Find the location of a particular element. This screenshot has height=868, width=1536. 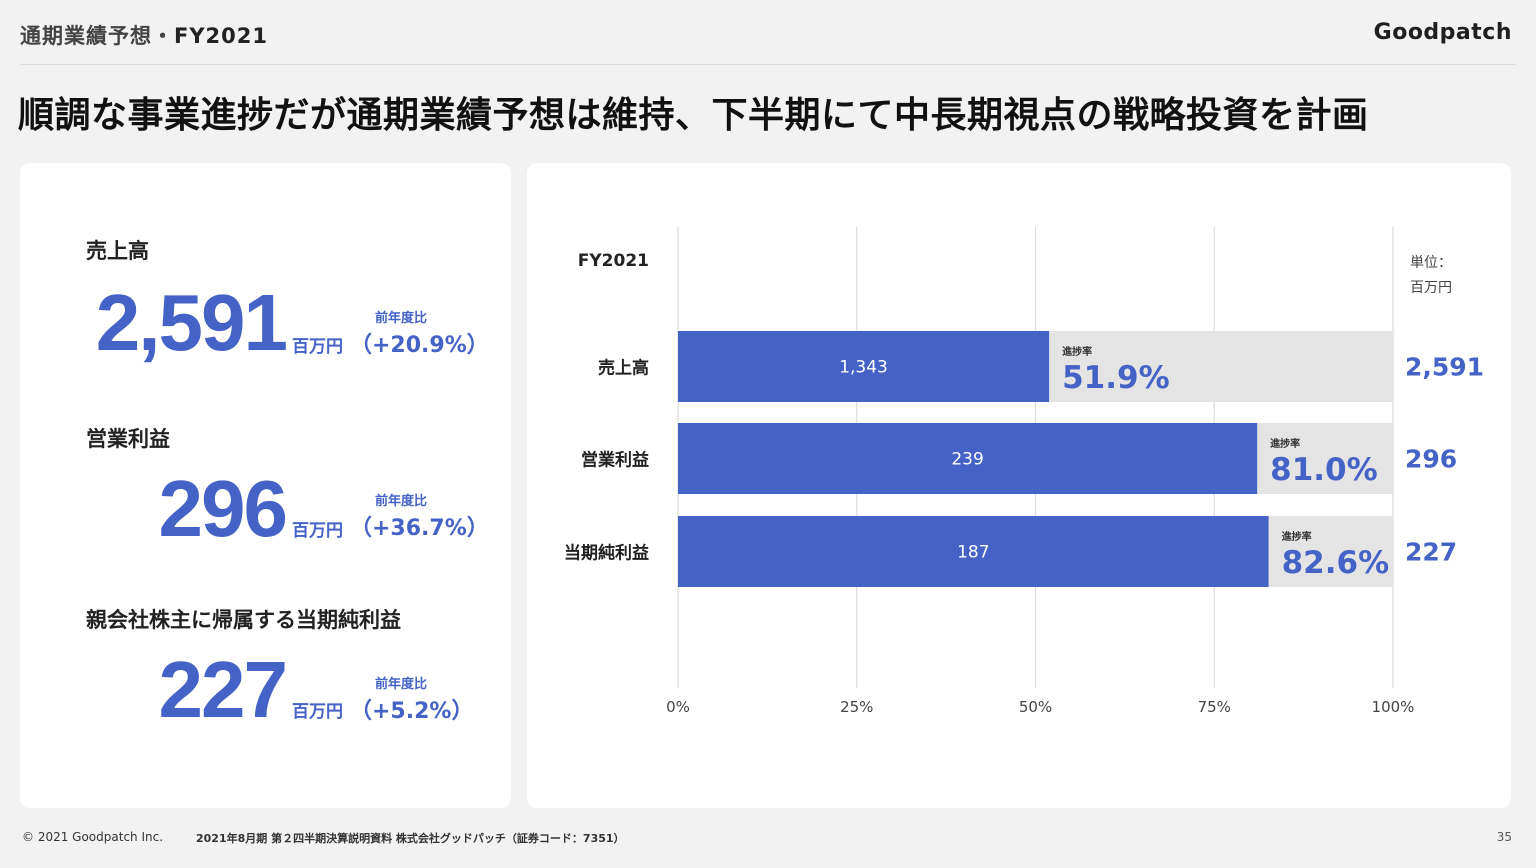

page-number: 35 is located at coordinates (1504, 837).